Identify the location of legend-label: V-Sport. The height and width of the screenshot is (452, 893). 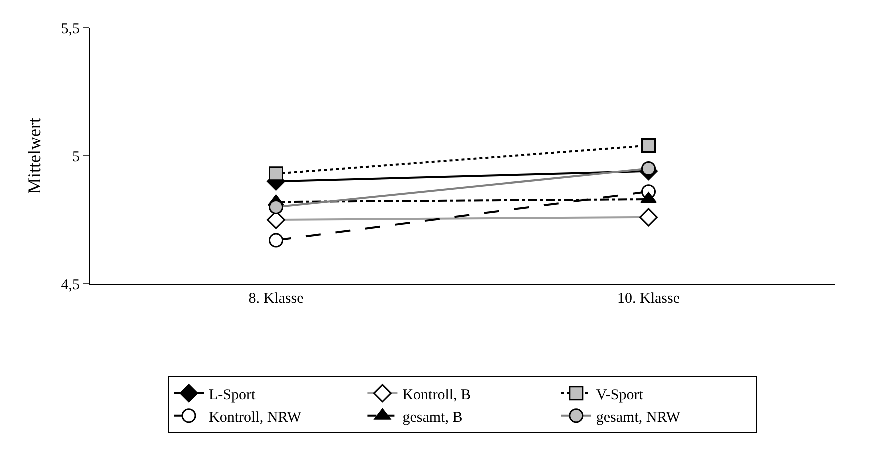
(620, 395).